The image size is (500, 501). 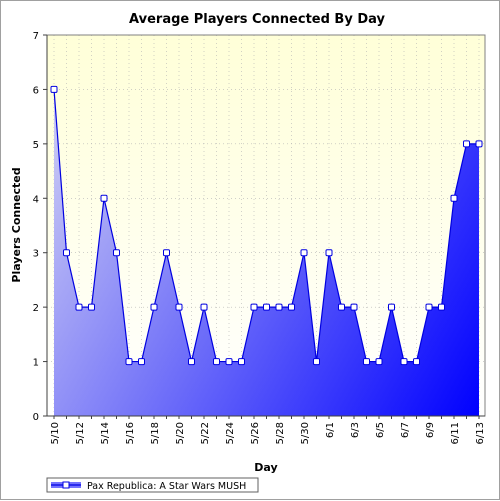 What do you see at coordinates (105, 433) in the screenshot?
I see `x-tick-label: 5/14` at bounding box center [105, 433].